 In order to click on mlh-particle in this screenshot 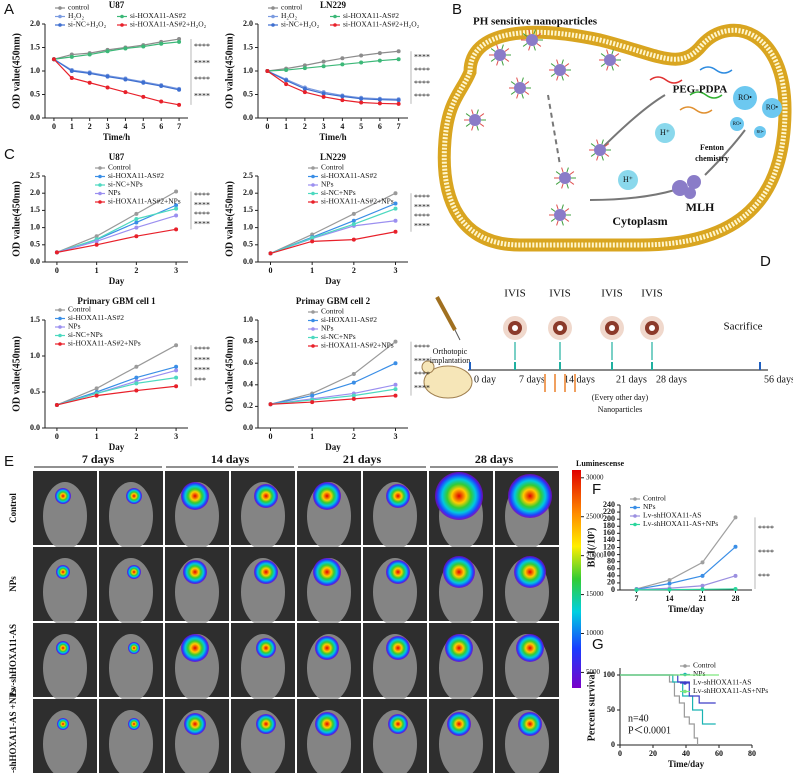, I will do `click(690, 193)`.